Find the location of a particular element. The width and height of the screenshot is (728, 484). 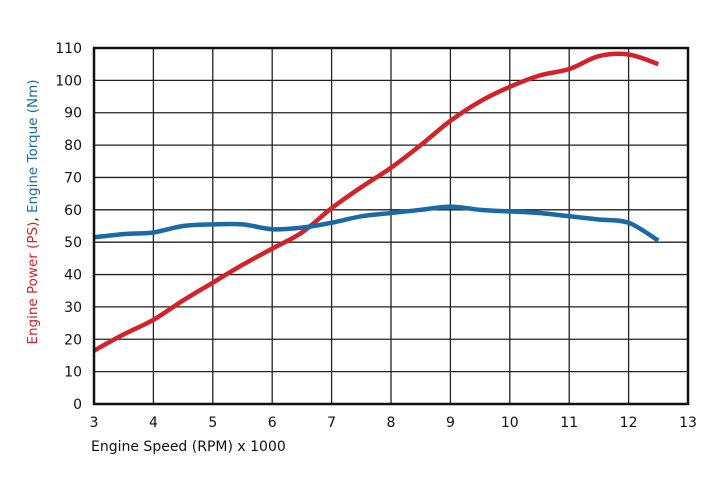

y-axis-label-part: Engine Power (PS) is located at coordinates (33, 283).